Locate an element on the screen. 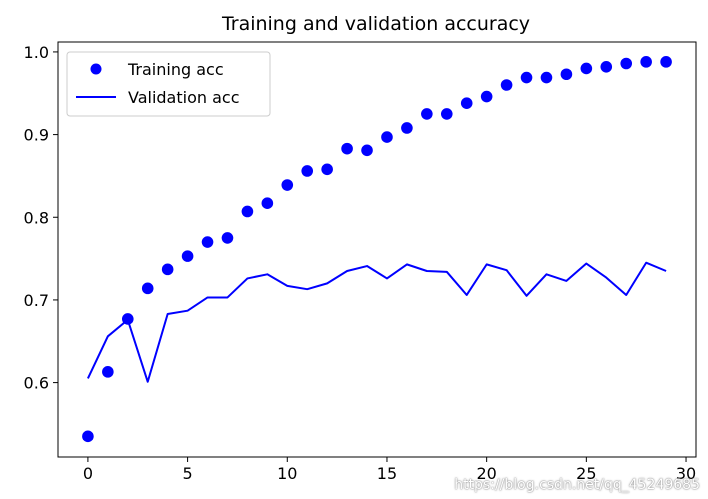 This screenshot has height=499, width=708. legend-box is located at coordinates (168, 84).